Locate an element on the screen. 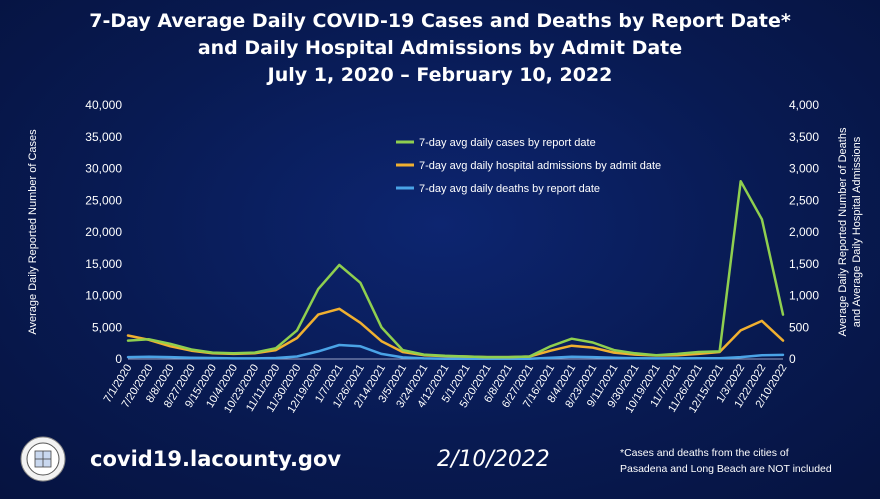 This screenshot has width=880, height=499. legend-label: 7-day avg daily cases by report date is located at coordinates (507, 143).